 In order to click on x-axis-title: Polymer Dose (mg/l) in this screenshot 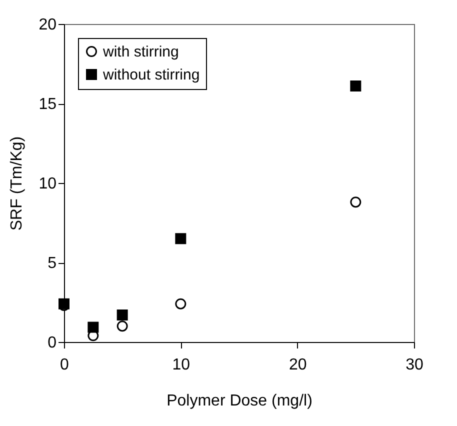, I will do `click(239, 401)`.